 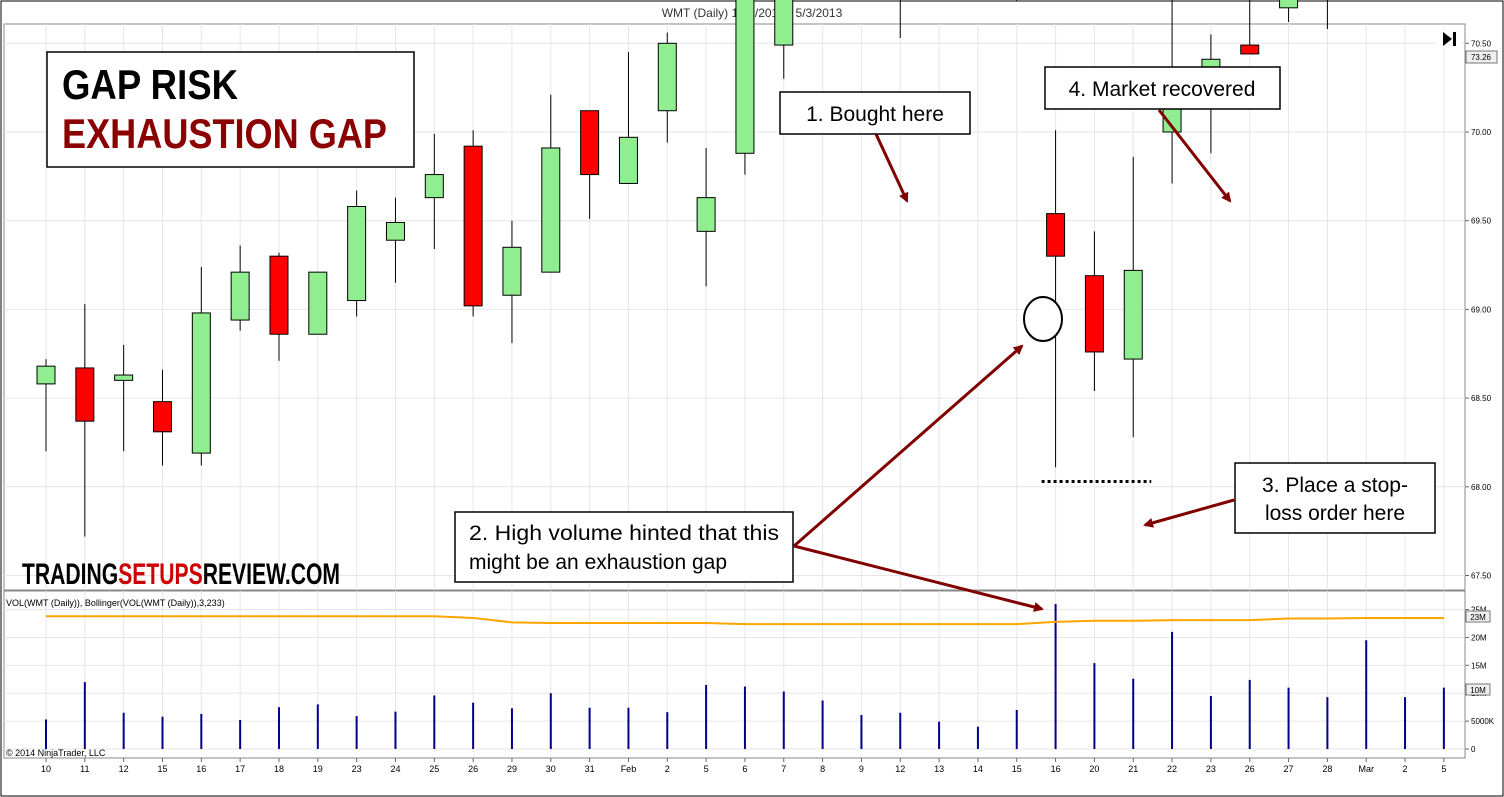 What do you see at coordinates (598, 562) in the screenshot?
I see `svg-text: might be an exhaustion gap` at bounding box center [598, 562].